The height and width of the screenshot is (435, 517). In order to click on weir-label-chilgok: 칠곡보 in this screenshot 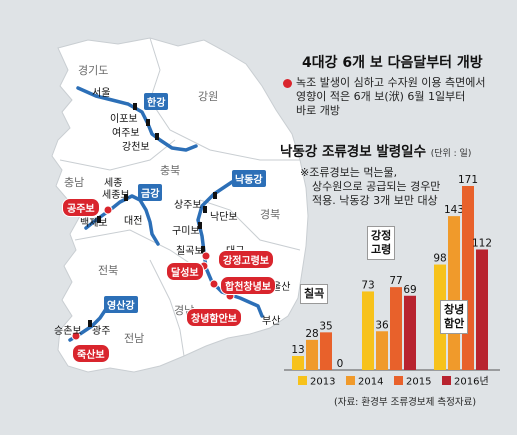, I will do `click(190, 251)`.